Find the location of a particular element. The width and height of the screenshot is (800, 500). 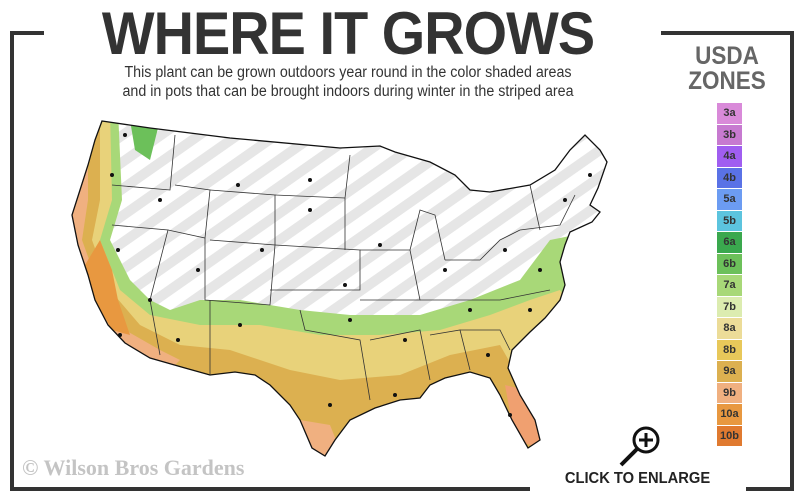

frame-bottom-right is located at coordinates (770, 489).